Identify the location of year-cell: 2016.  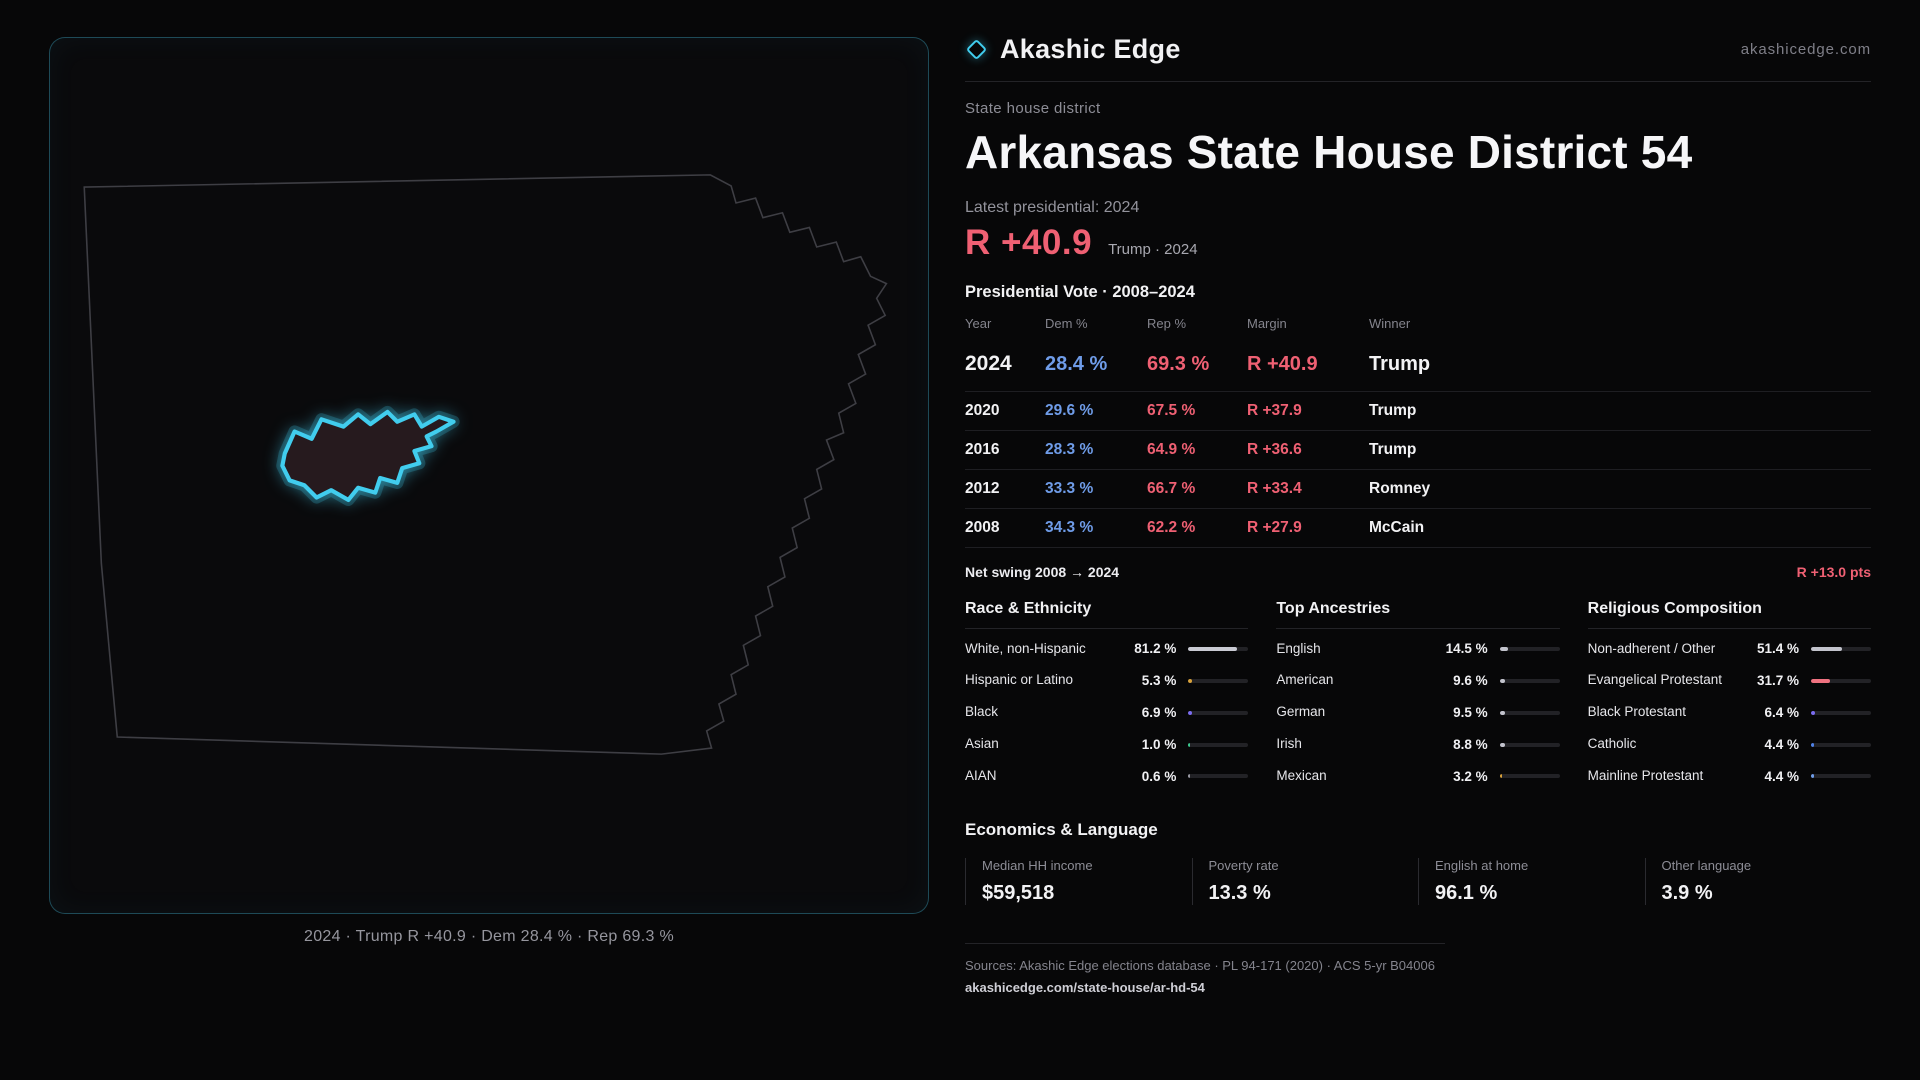
(982, 449).